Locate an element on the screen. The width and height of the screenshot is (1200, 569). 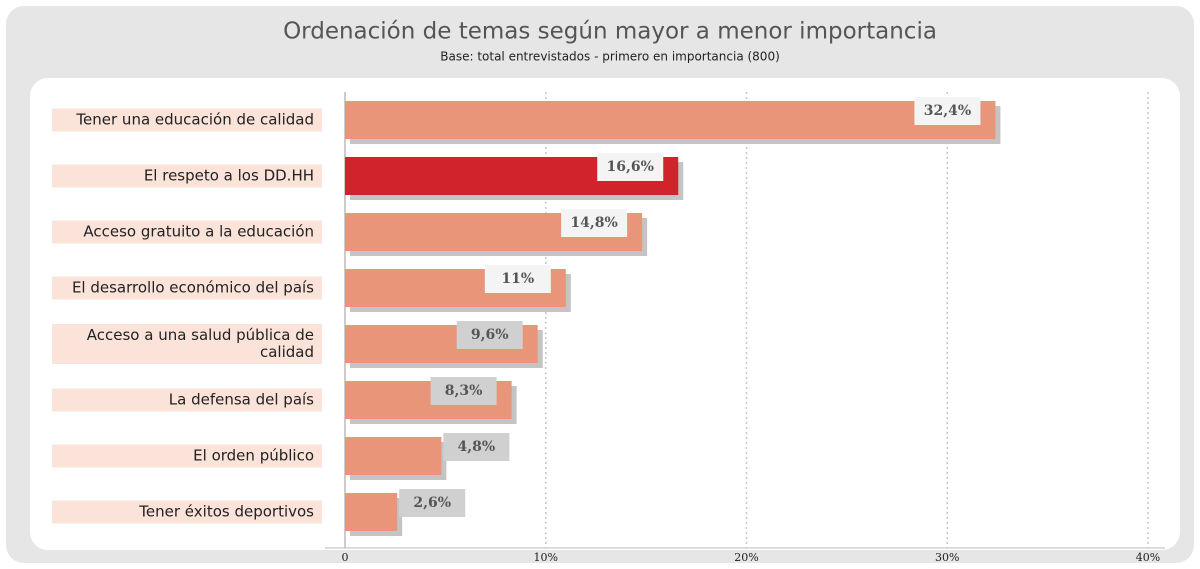
value-label: 2,6% is located at coordinates (432, 503).